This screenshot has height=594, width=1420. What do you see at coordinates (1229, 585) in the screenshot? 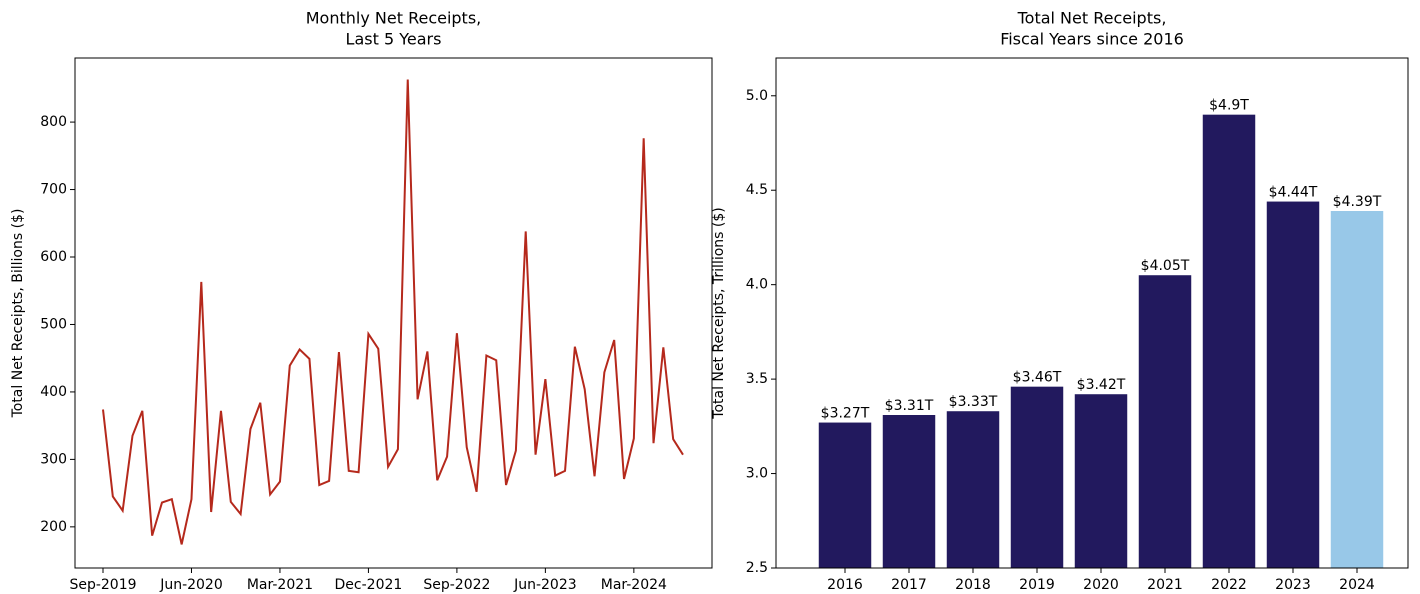
I see `x-tick-label: 2022` at bounding box center [1229, 585].